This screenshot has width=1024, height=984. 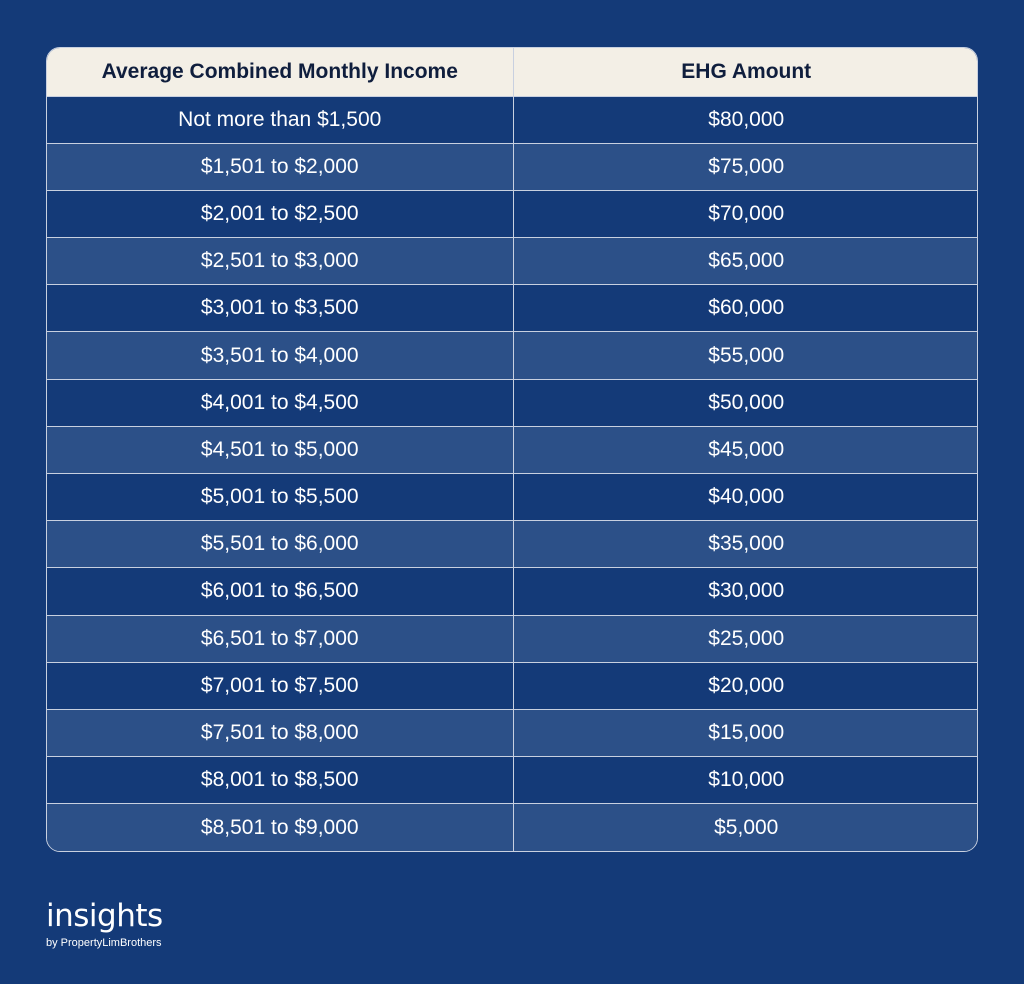 I want to click on table-row: $3,501 to $4,000 $55,000, so click(x=512, y=355).